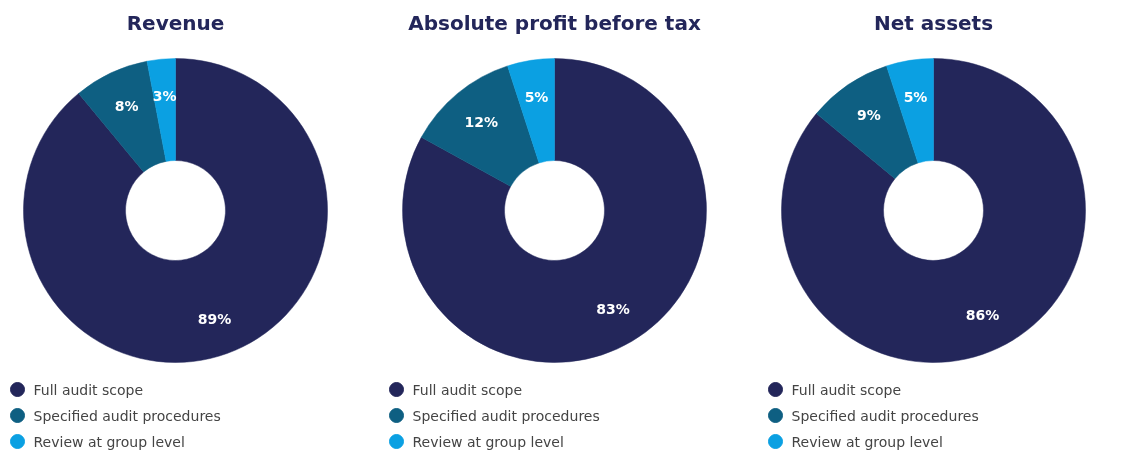  What do you see at coordinates (613, 309) in the screenshot?
I see `data-label: 83%` at bounding box center [613, 309].